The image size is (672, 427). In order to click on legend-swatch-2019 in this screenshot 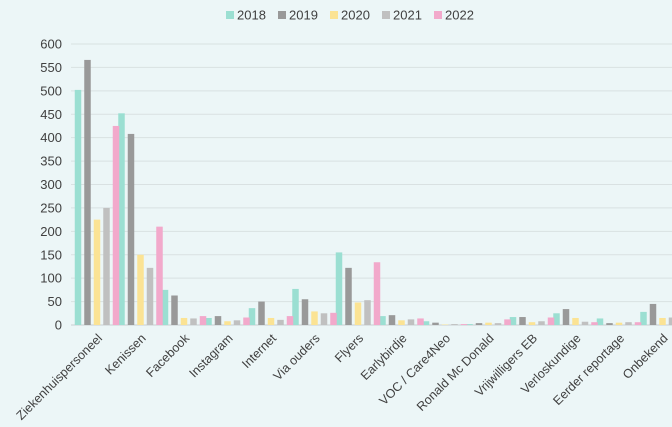, I will do `click(282, 15)`.